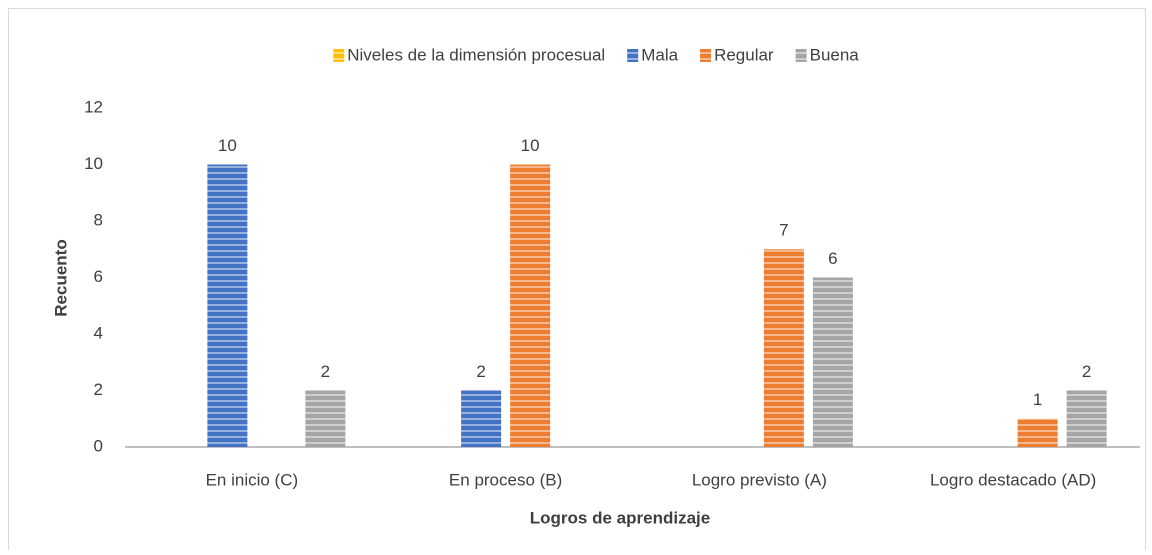  What do you see at coordinates (783, 230) in the screenshot?
I see `data-label: 7` at bounding box center [783, 230].